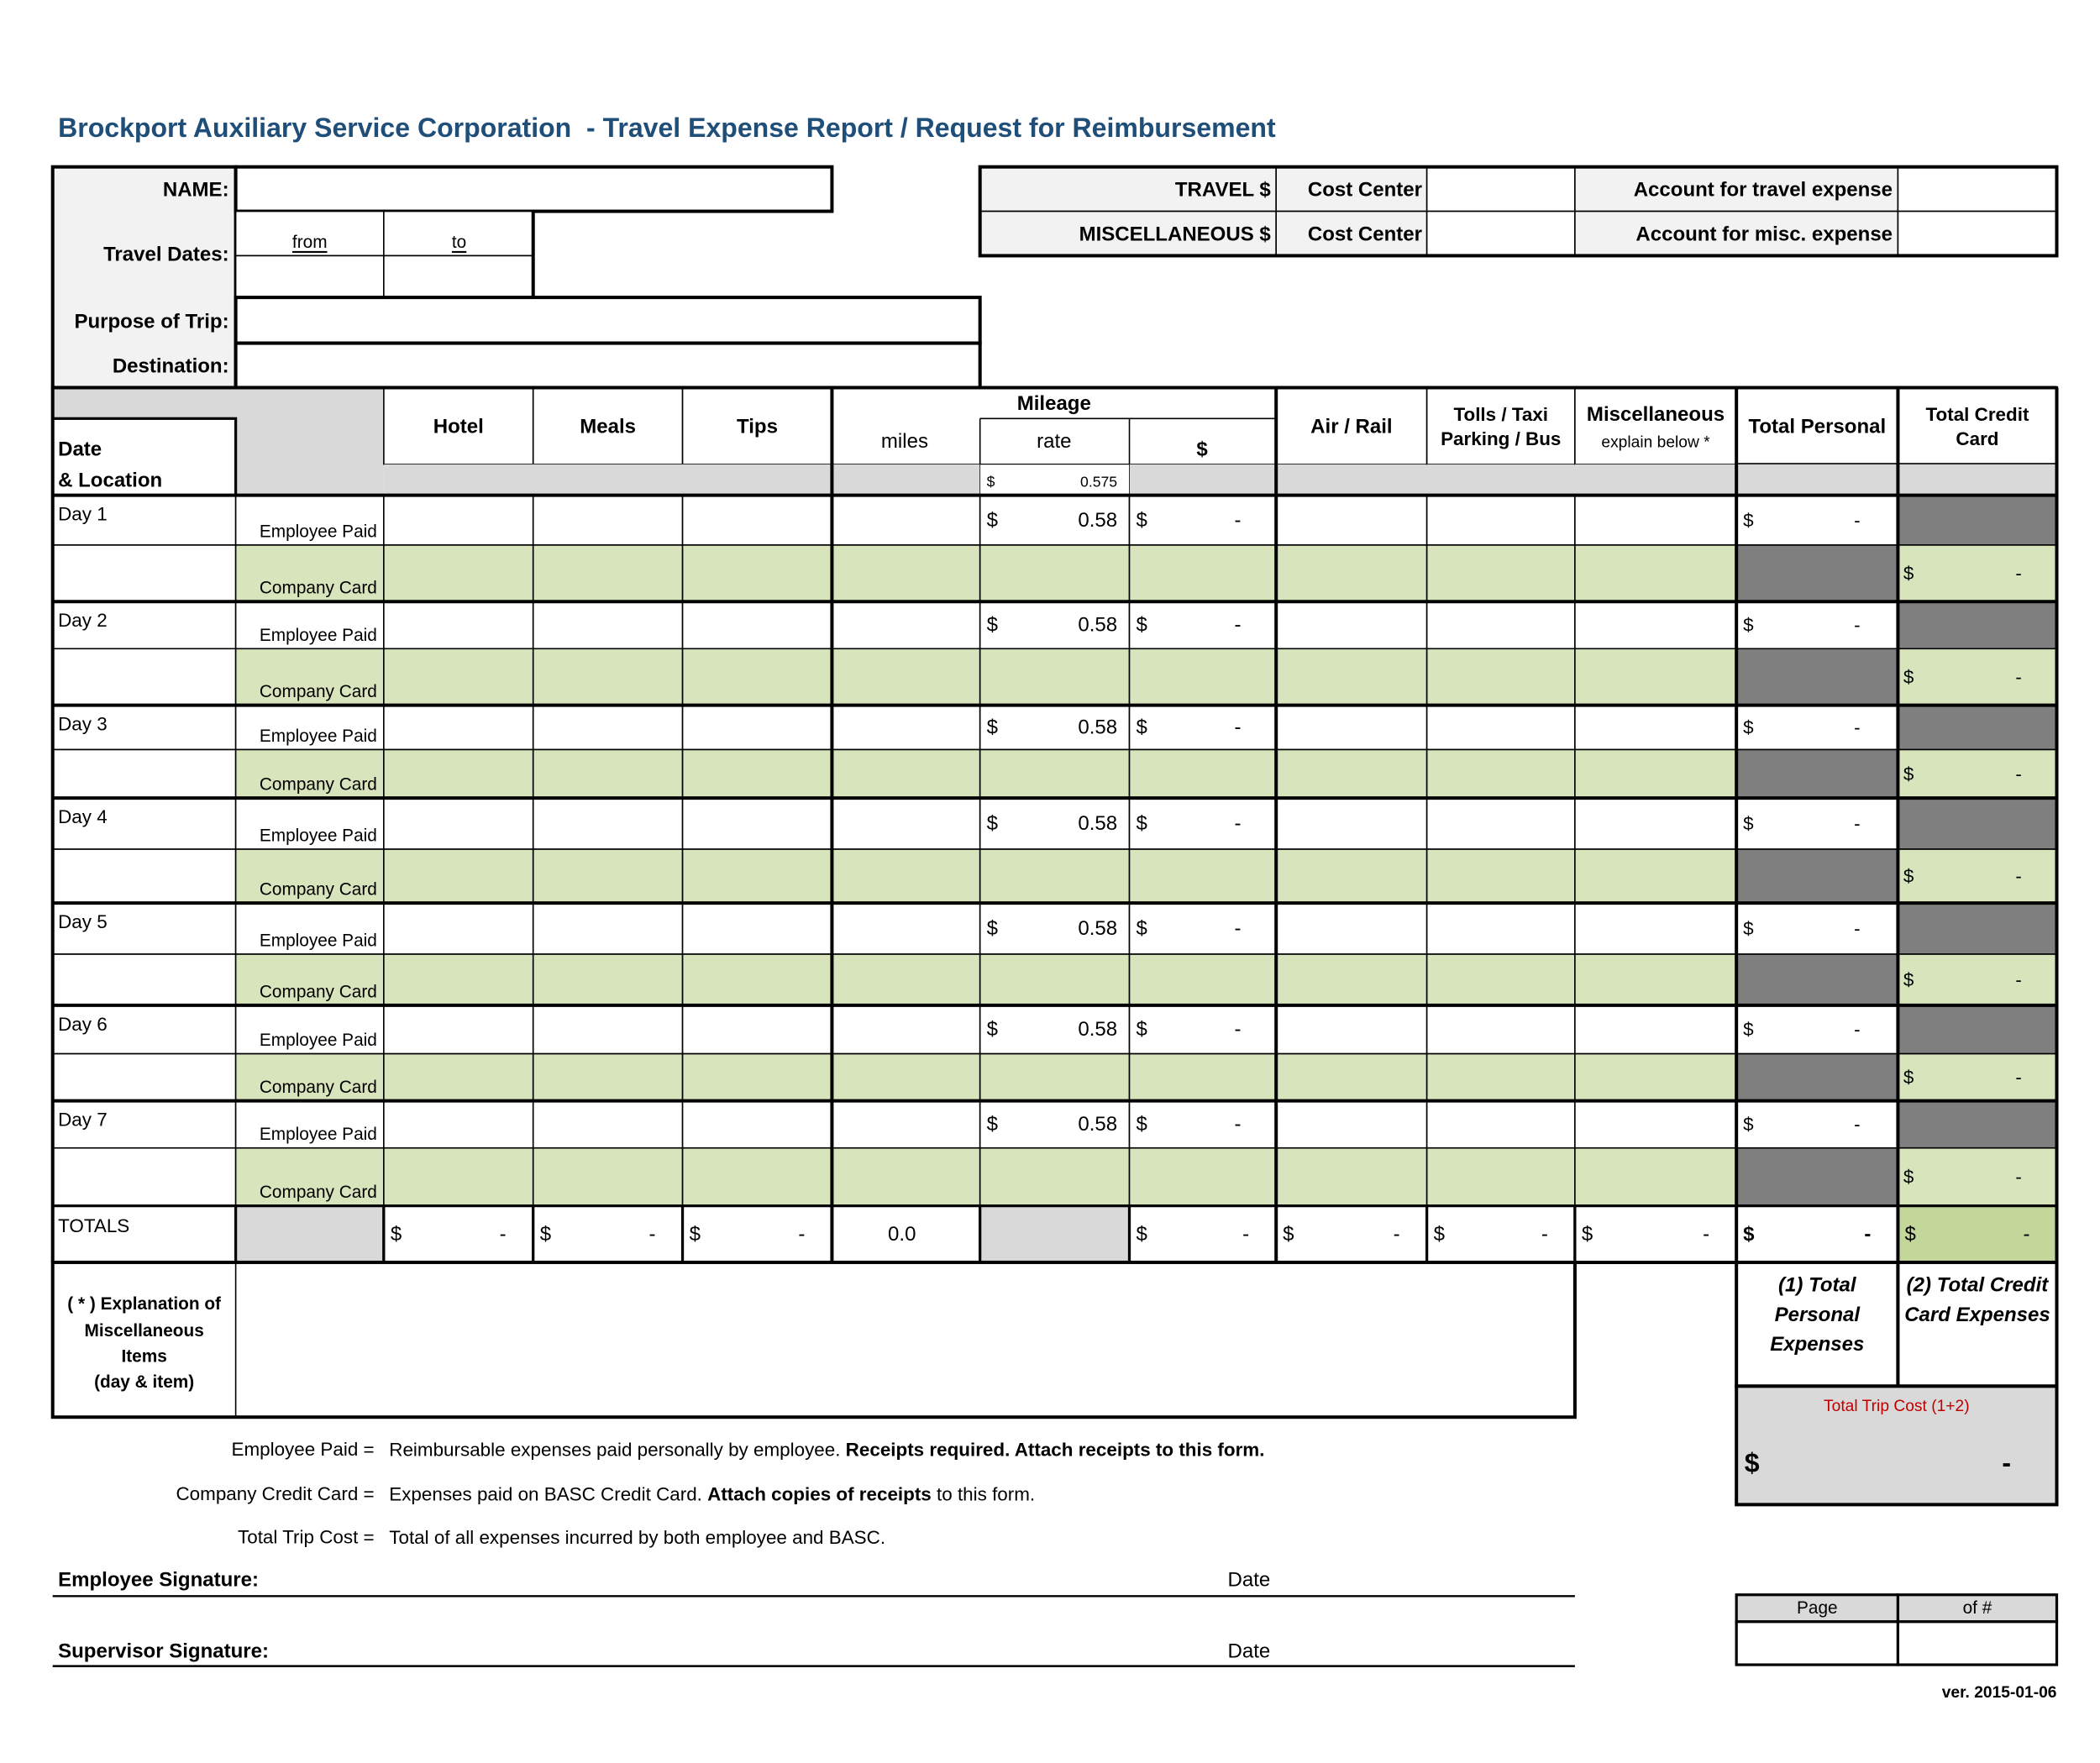 This screenshot has width=2100, height=1763. What do you see at coordinates (1977, 1608) in the screenshot?
I see `label: of #` at bounding box center [1977, 1608].